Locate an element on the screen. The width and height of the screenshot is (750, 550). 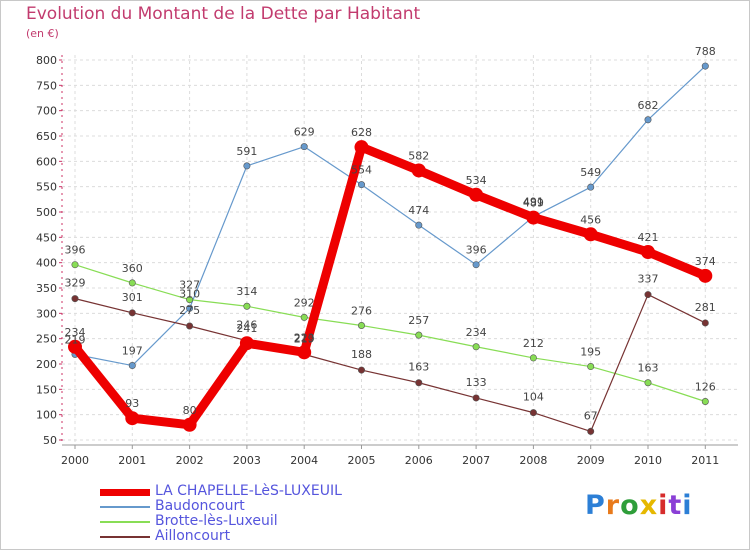
y-tick-label: 150 is located at coordinates (46, 389).